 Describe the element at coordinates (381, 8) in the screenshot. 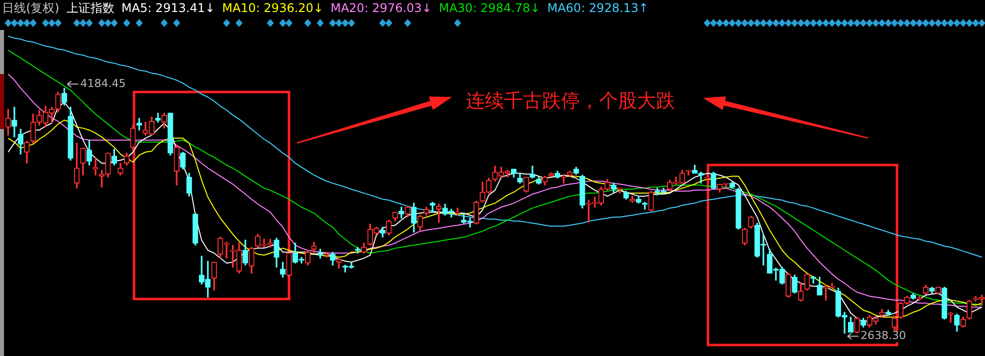

I see `text: MA20: 2976.03↓` at that location.